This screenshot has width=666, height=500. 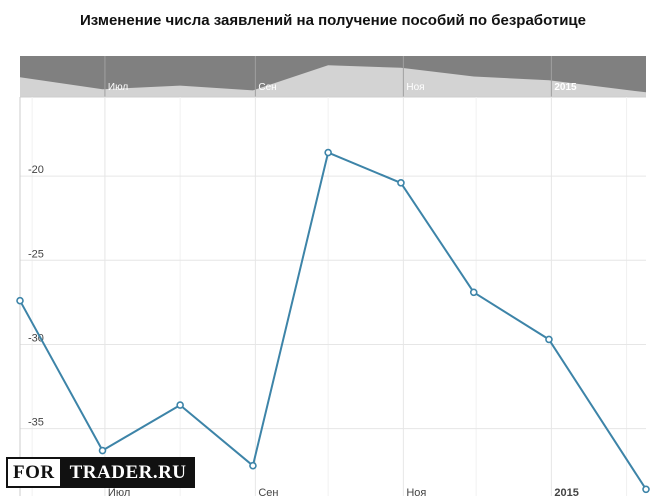 I want to click on logo-left-text: FOR, so click(x=34, y=472).